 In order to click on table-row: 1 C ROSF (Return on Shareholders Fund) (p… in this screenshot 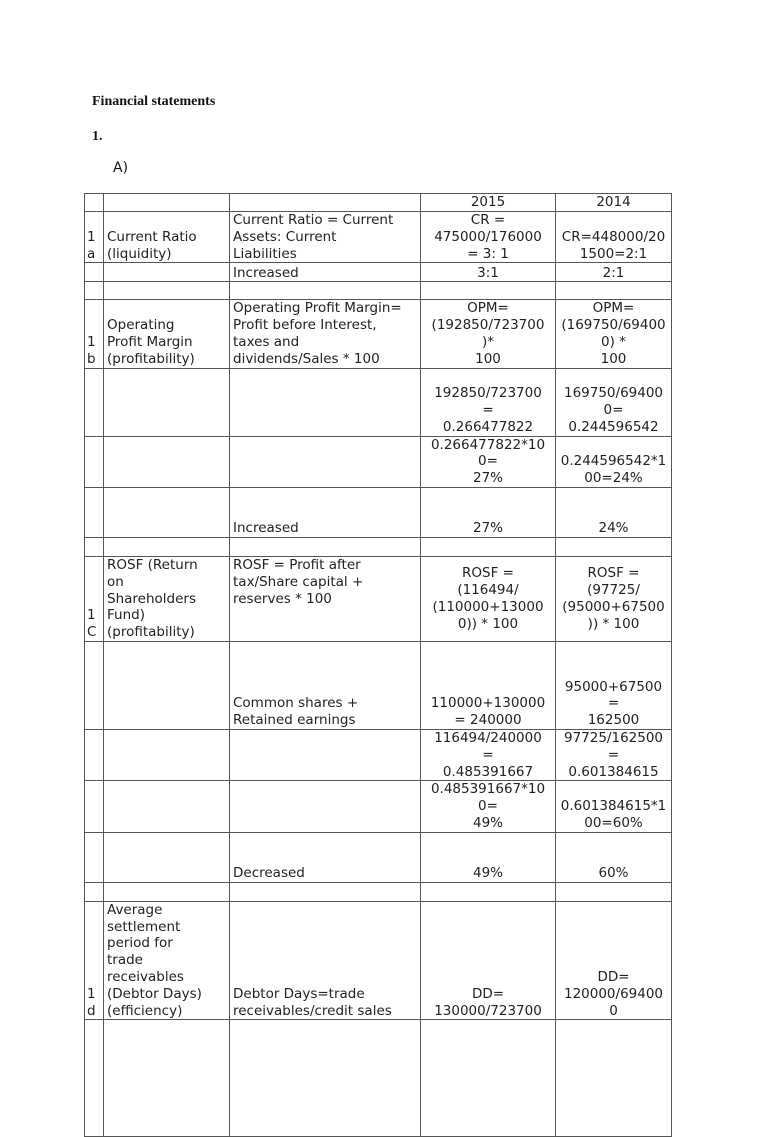, I will do `click(378, 598)`.